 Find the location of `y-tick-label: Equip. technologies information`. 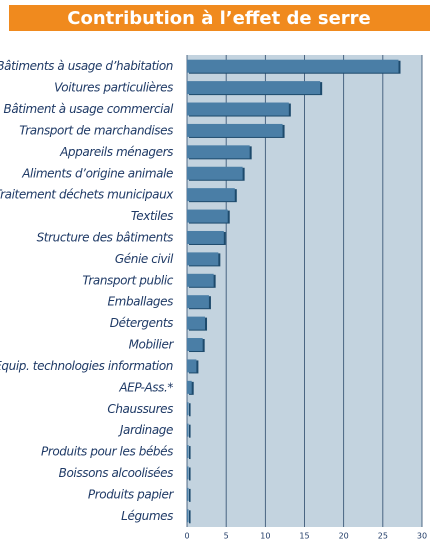

y-tick-label: Equip. technologies information is located at coordinates (86, 366).